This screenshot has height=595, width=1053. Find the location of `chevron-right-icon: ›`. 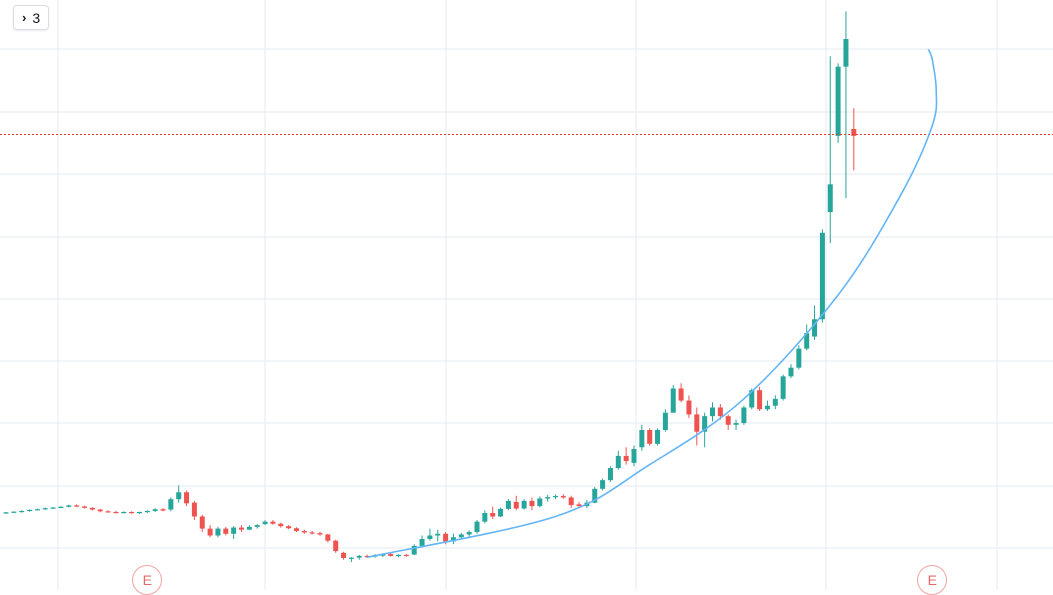

chevron-right-icon: › is located at coordinates (24, 17).